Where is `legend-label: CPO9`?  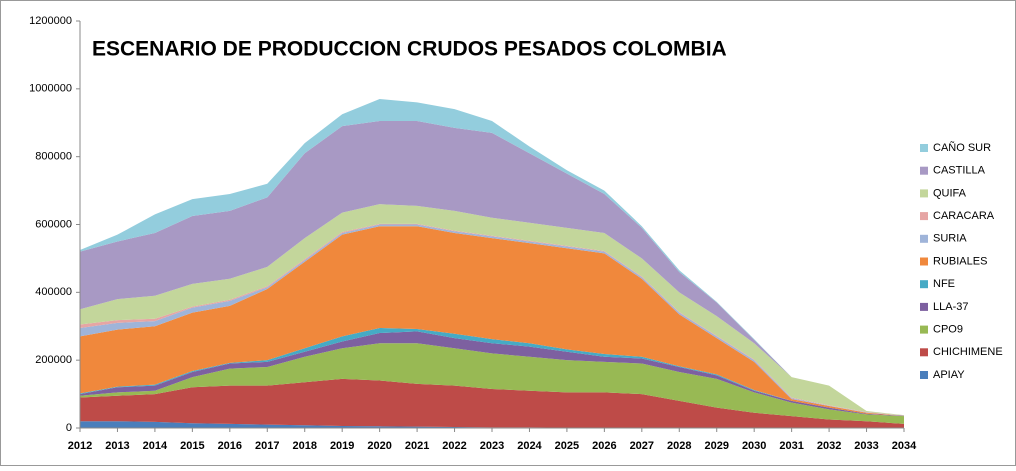 legend-label: CPO9 is located at coordinates (948, 330).